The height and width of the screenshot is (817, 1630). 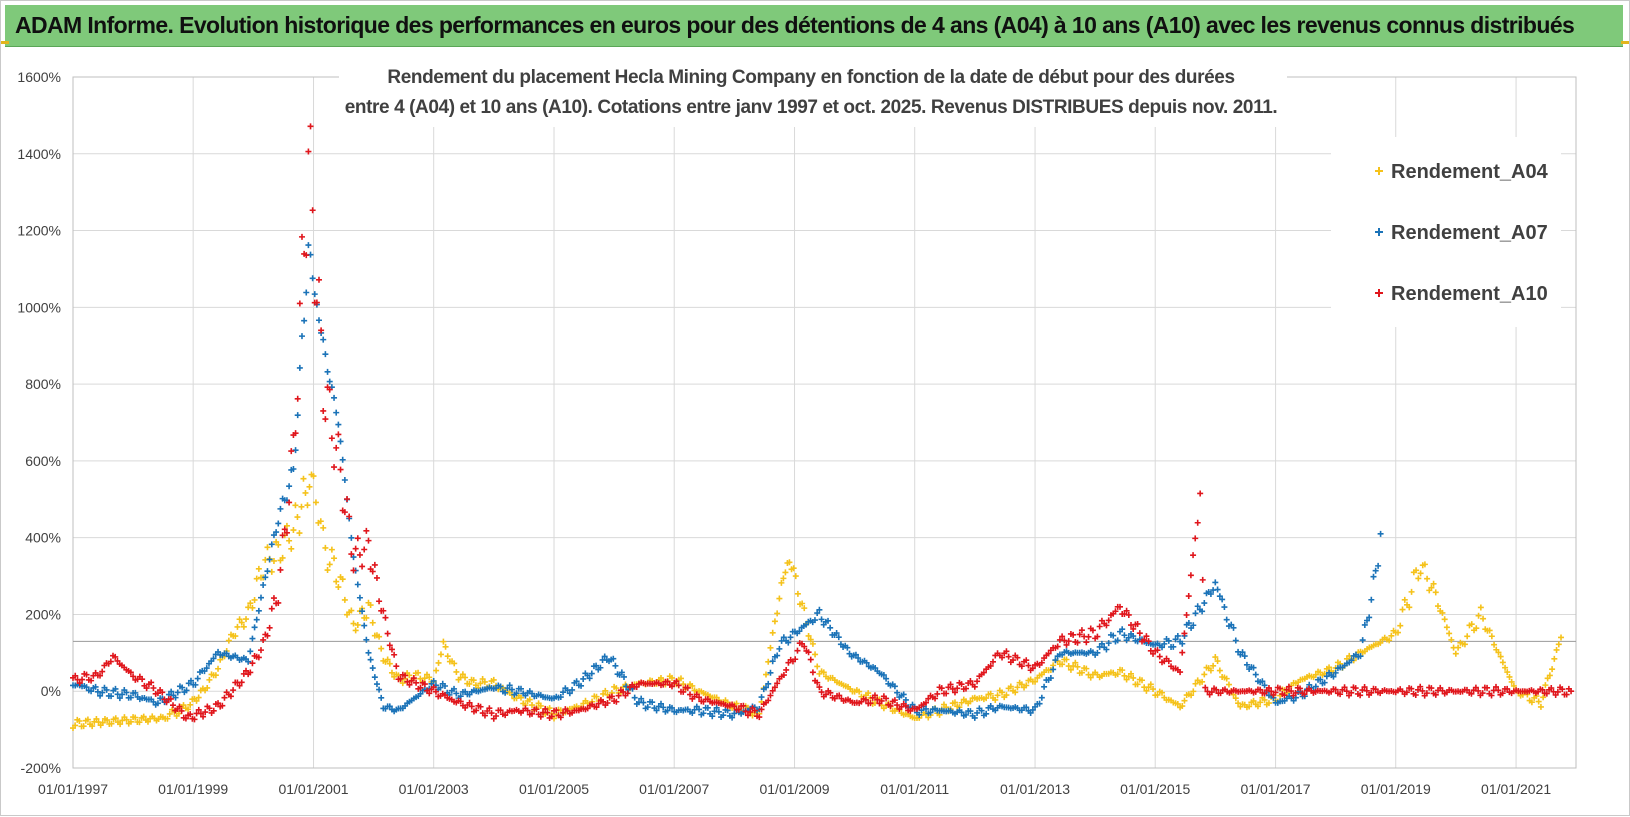 What do you see at coordinates (1379, 171) in the screenshot?
I see `legend-marker` at bounding box center [1379, 171].